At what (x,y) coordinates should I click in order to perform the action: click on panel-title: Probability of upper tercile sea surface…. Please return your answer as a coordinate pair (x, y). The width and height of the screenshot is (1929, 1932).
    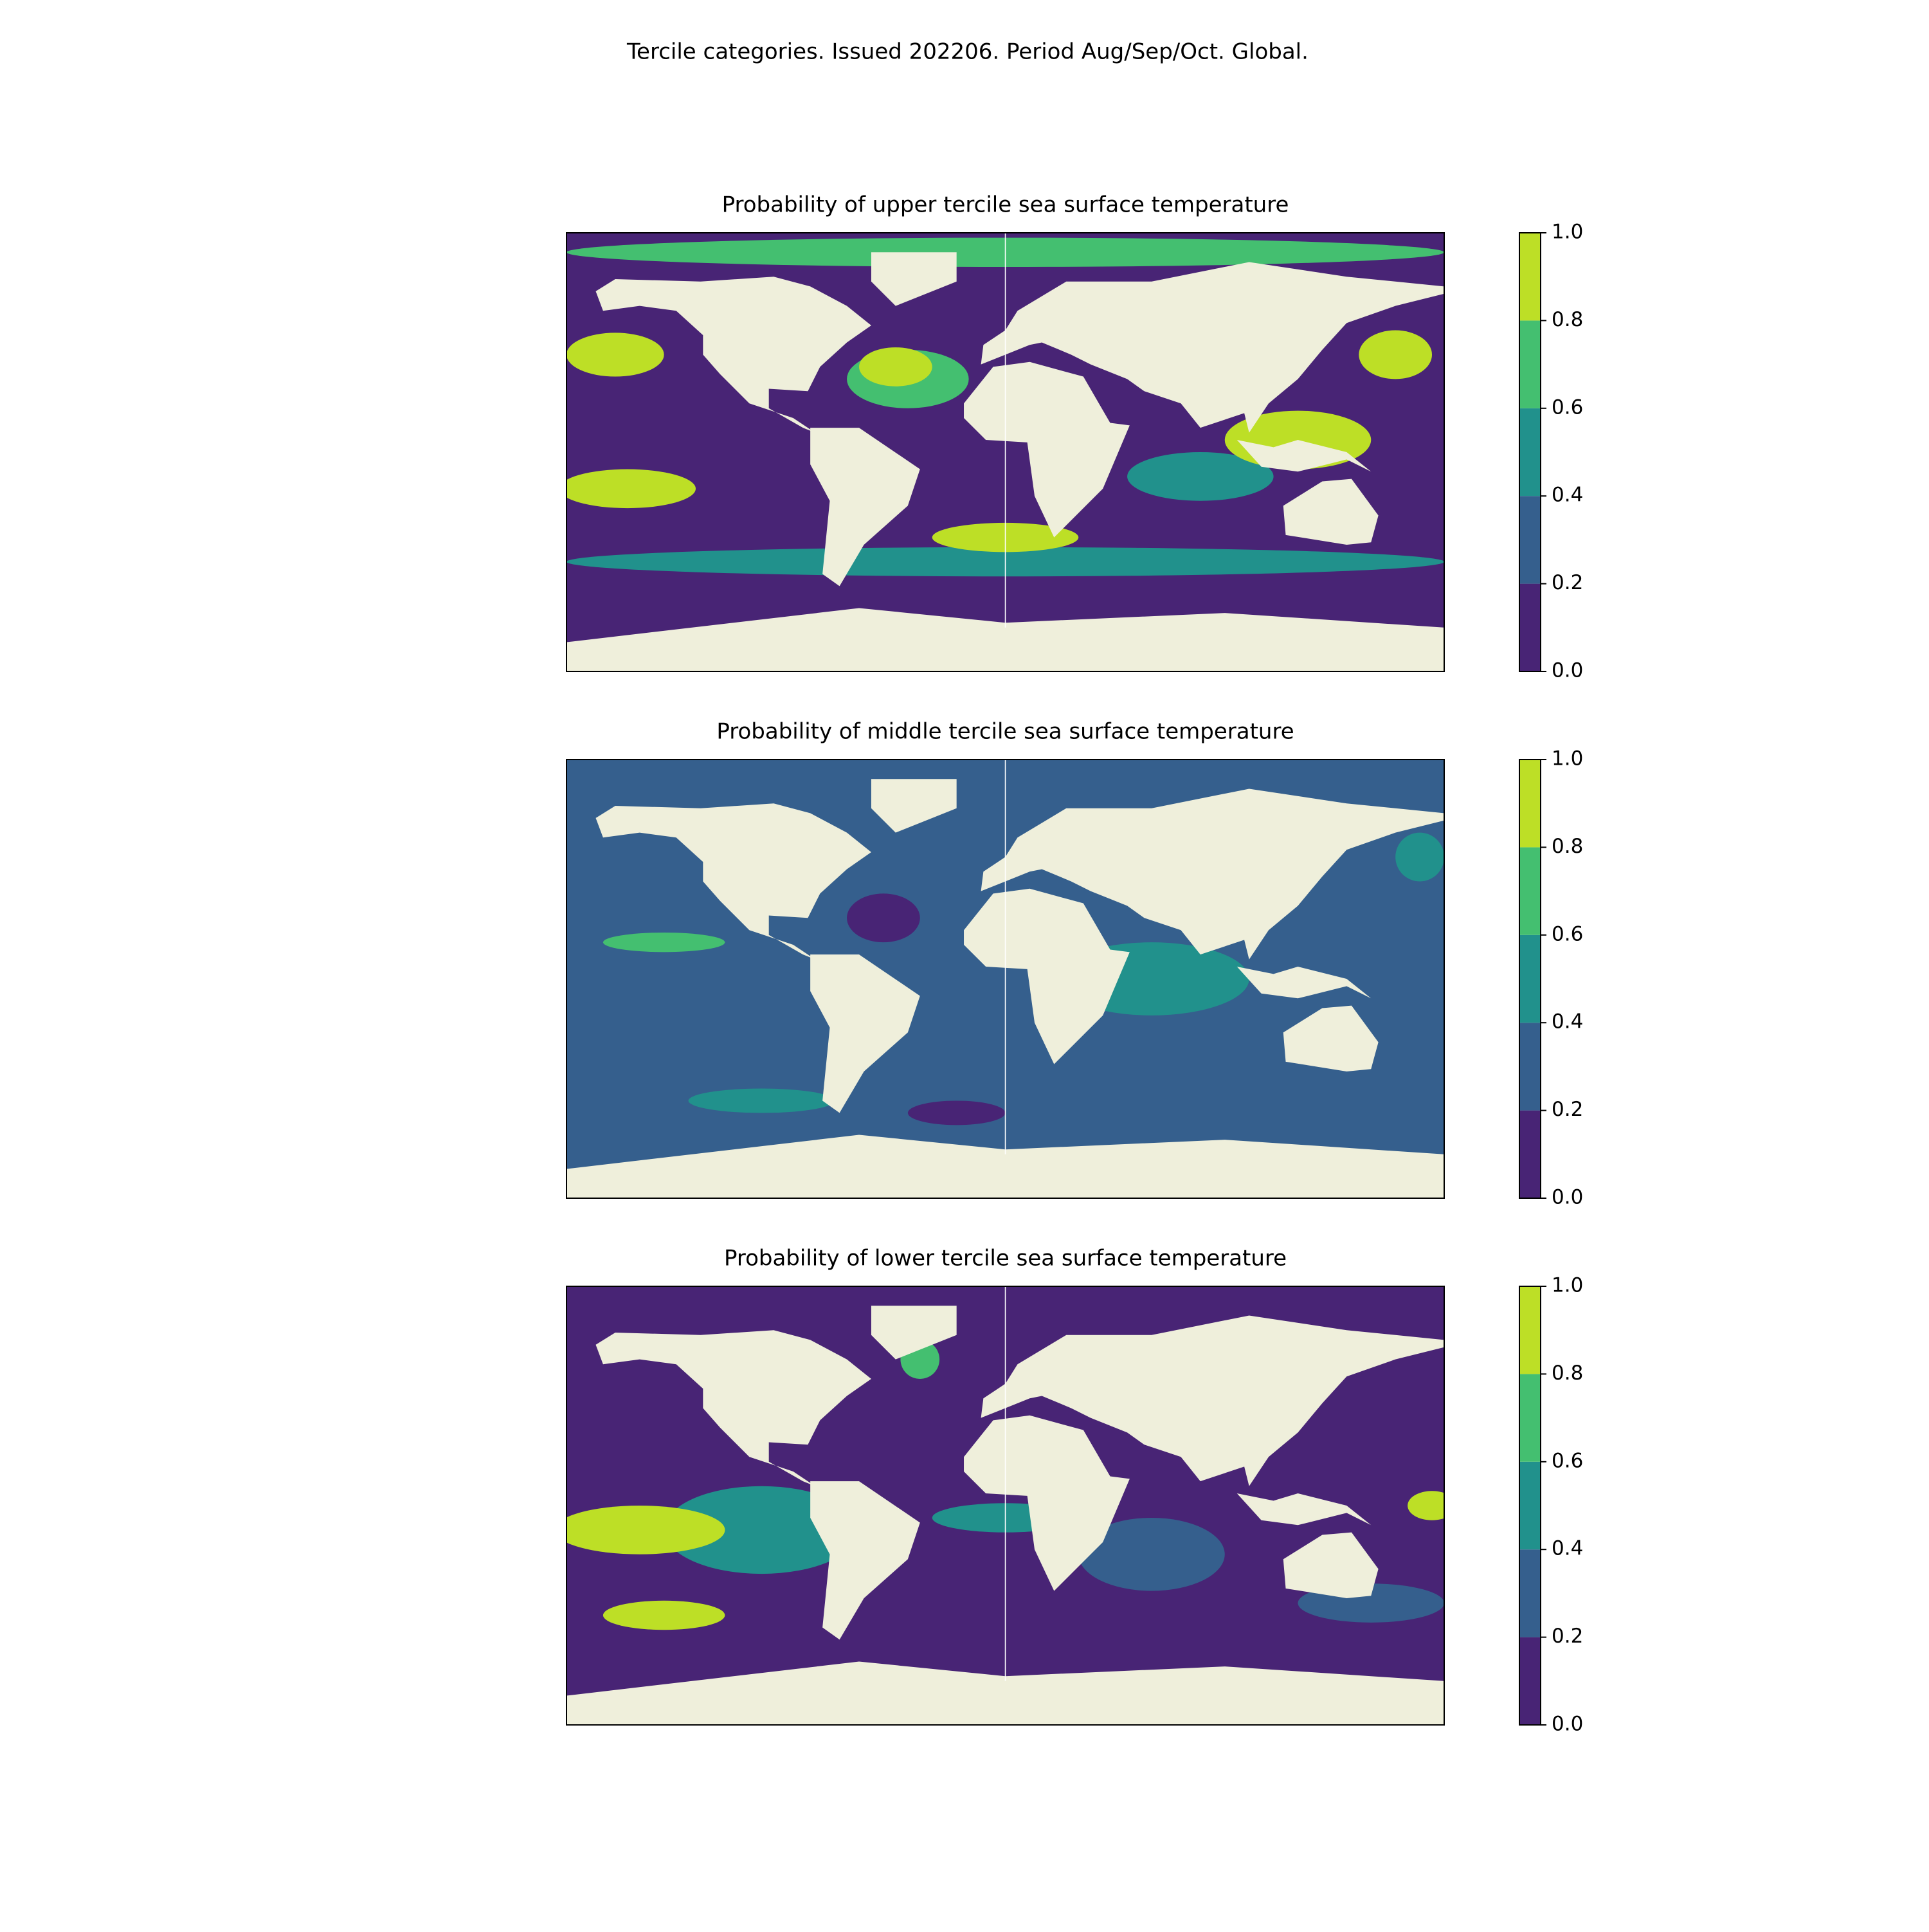
    Looking at the image, I should click on (1006, 205).